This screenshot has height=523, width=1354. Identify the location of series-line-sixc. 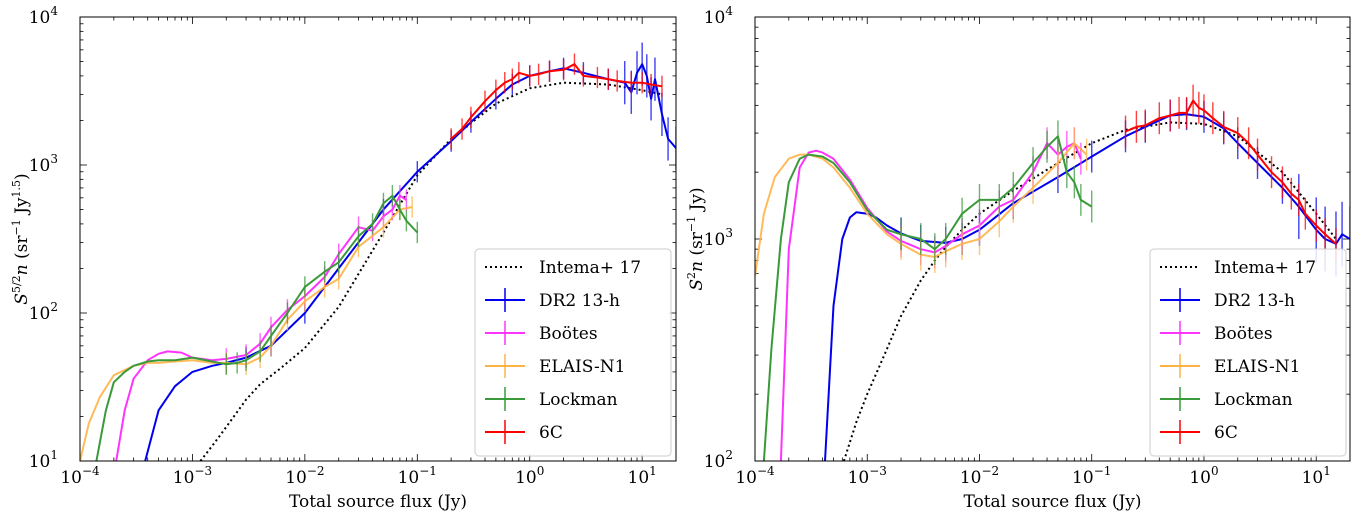
(556, 101).